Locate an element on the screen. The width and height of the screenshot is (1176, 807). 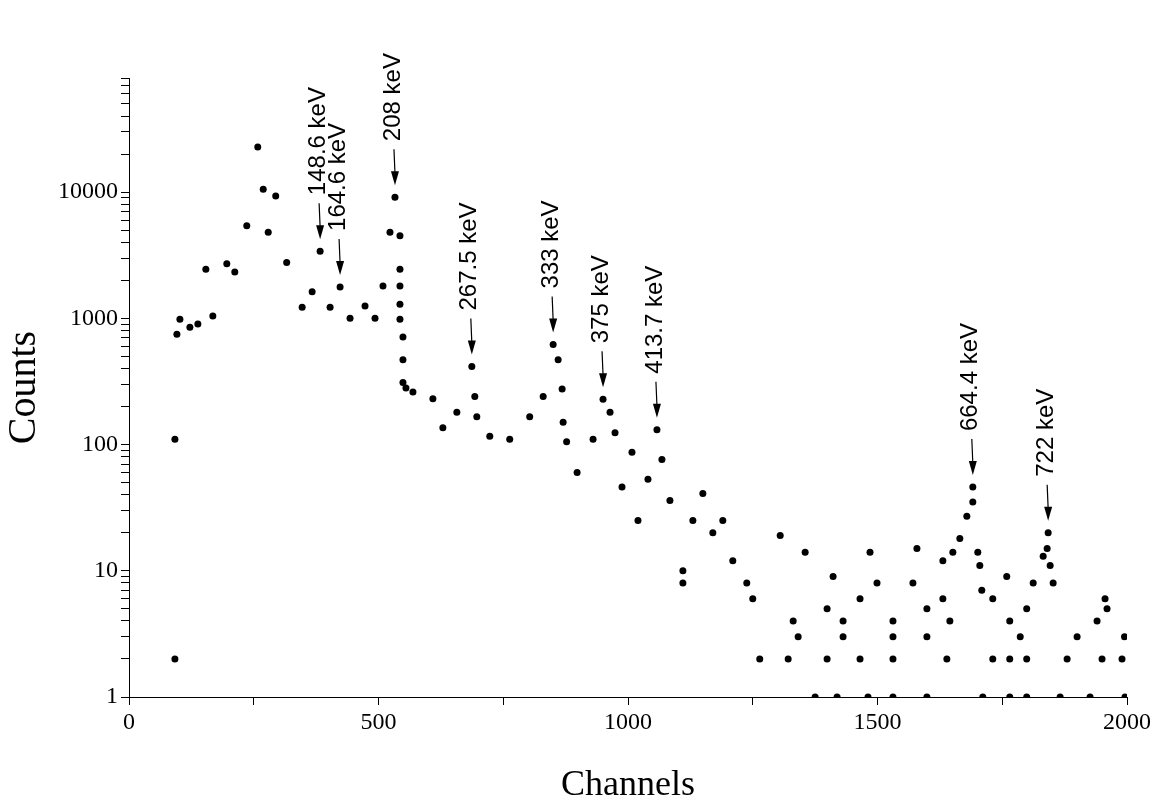
annotation: 722 keV is located at coordinates (1044, 432).